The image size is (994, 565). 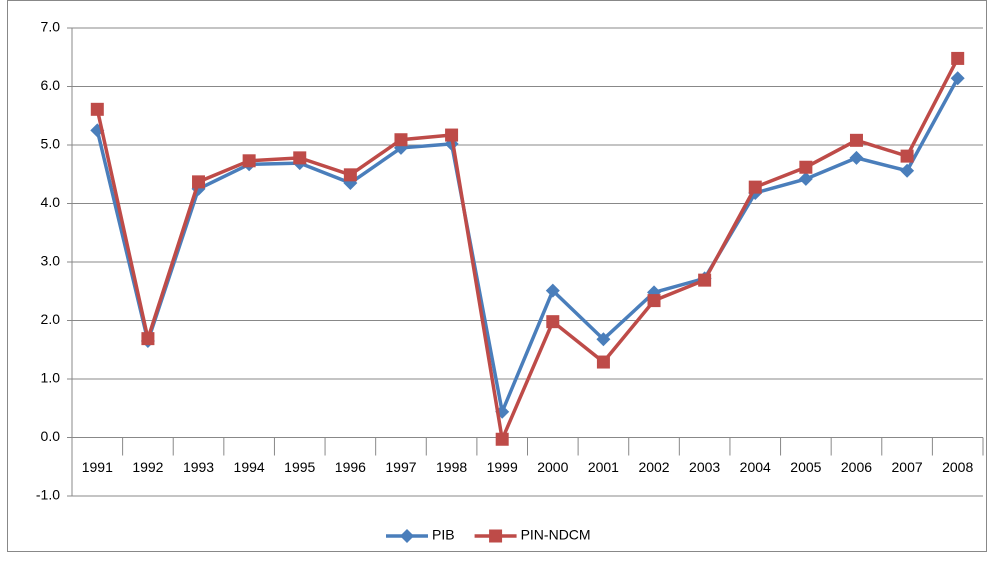 I want to click on y-tick-label: 3.0, so click(x=51, y=261).